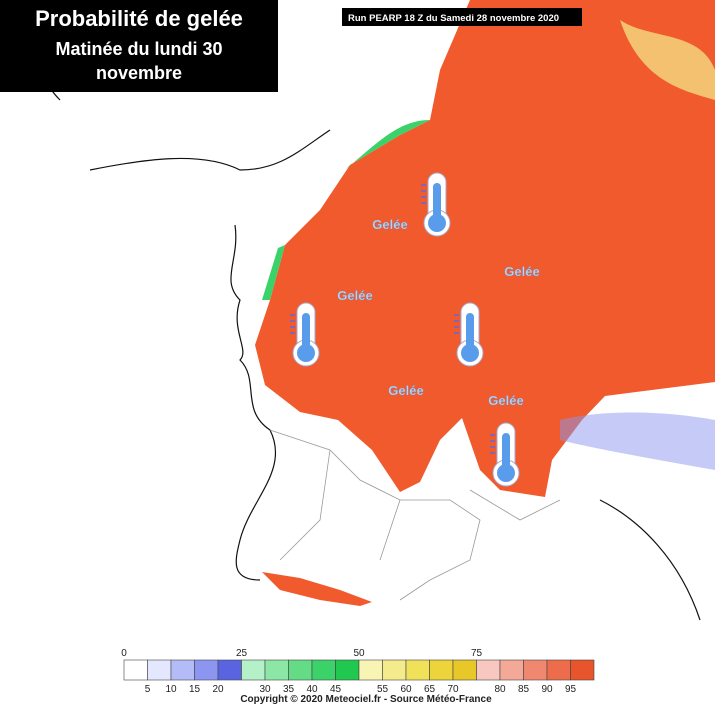 This screenshot has height=715, width=715. Describe the element at coordinates (453, 689) in the screenshot. I see `legend-label: 70` at that location.